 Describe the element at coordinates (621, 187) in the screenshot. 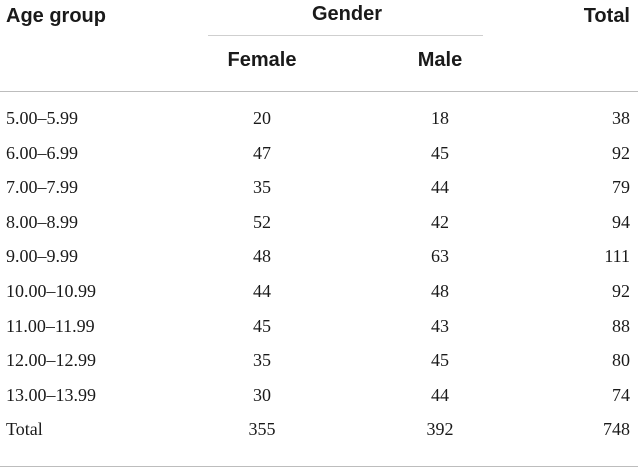

I see `cell-total: 79` at that location.